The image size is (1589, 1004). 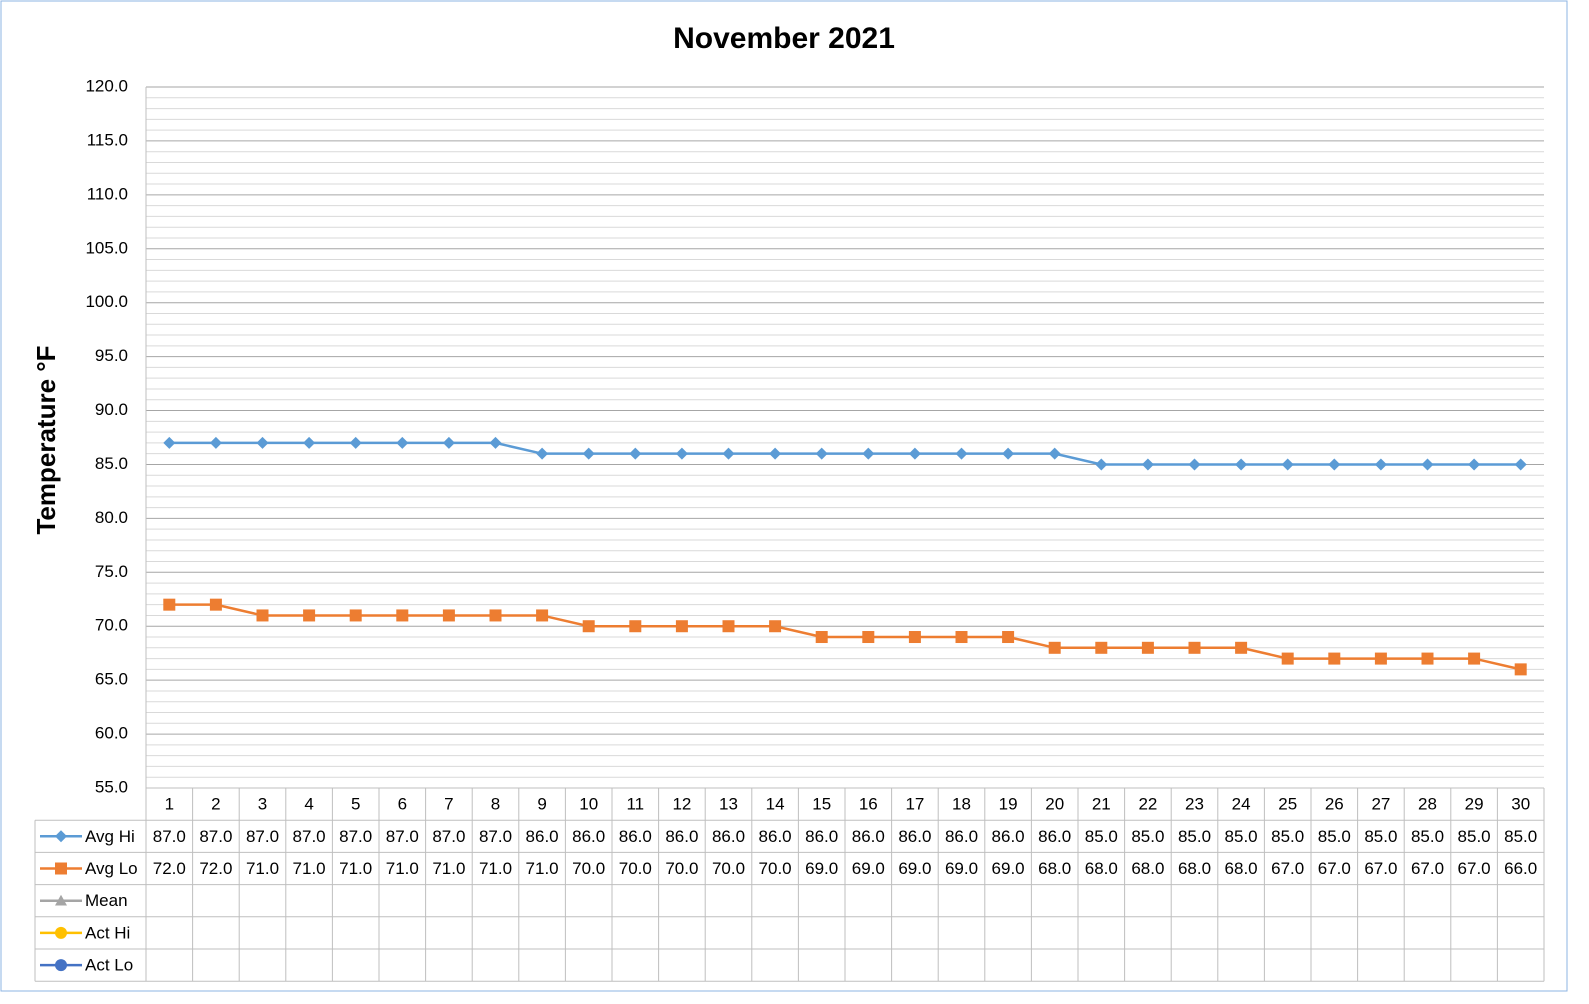 What do you see at coordinates (106, 85) in the screenshot?
I see `y-tick-label: 120.0` at bounding box center [106, 85].